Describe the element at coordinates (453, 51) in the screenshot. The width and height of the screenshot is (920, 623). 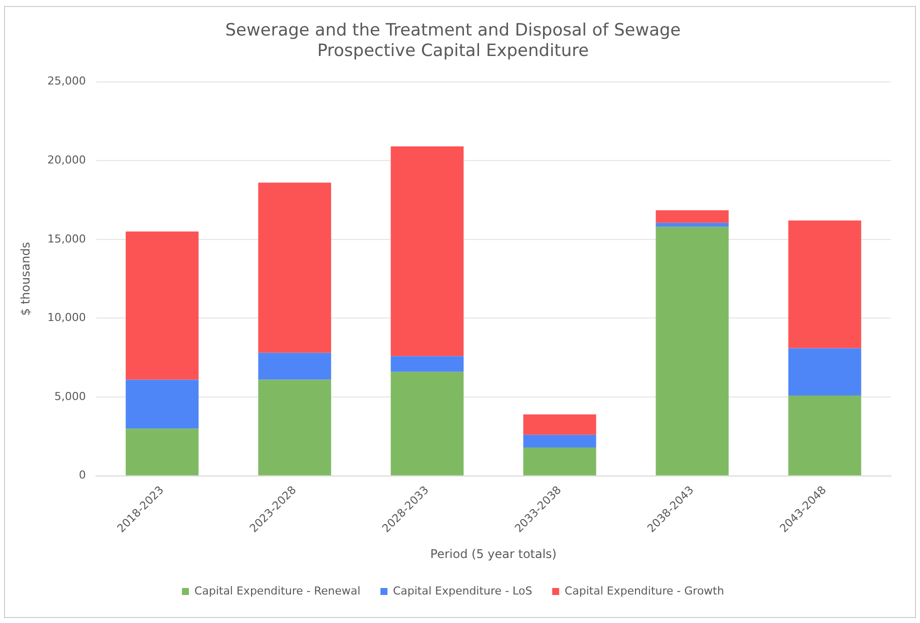
I see `text: Prospective Capital Expenditure` at that location.